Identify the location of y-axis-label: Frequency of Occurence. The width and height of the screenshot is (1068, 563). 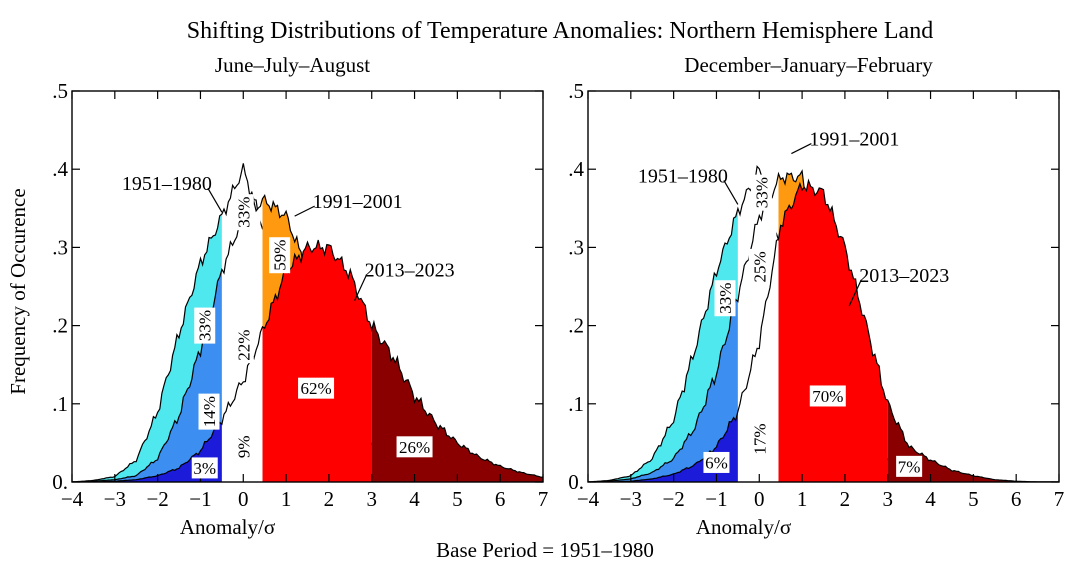
(18, 291).